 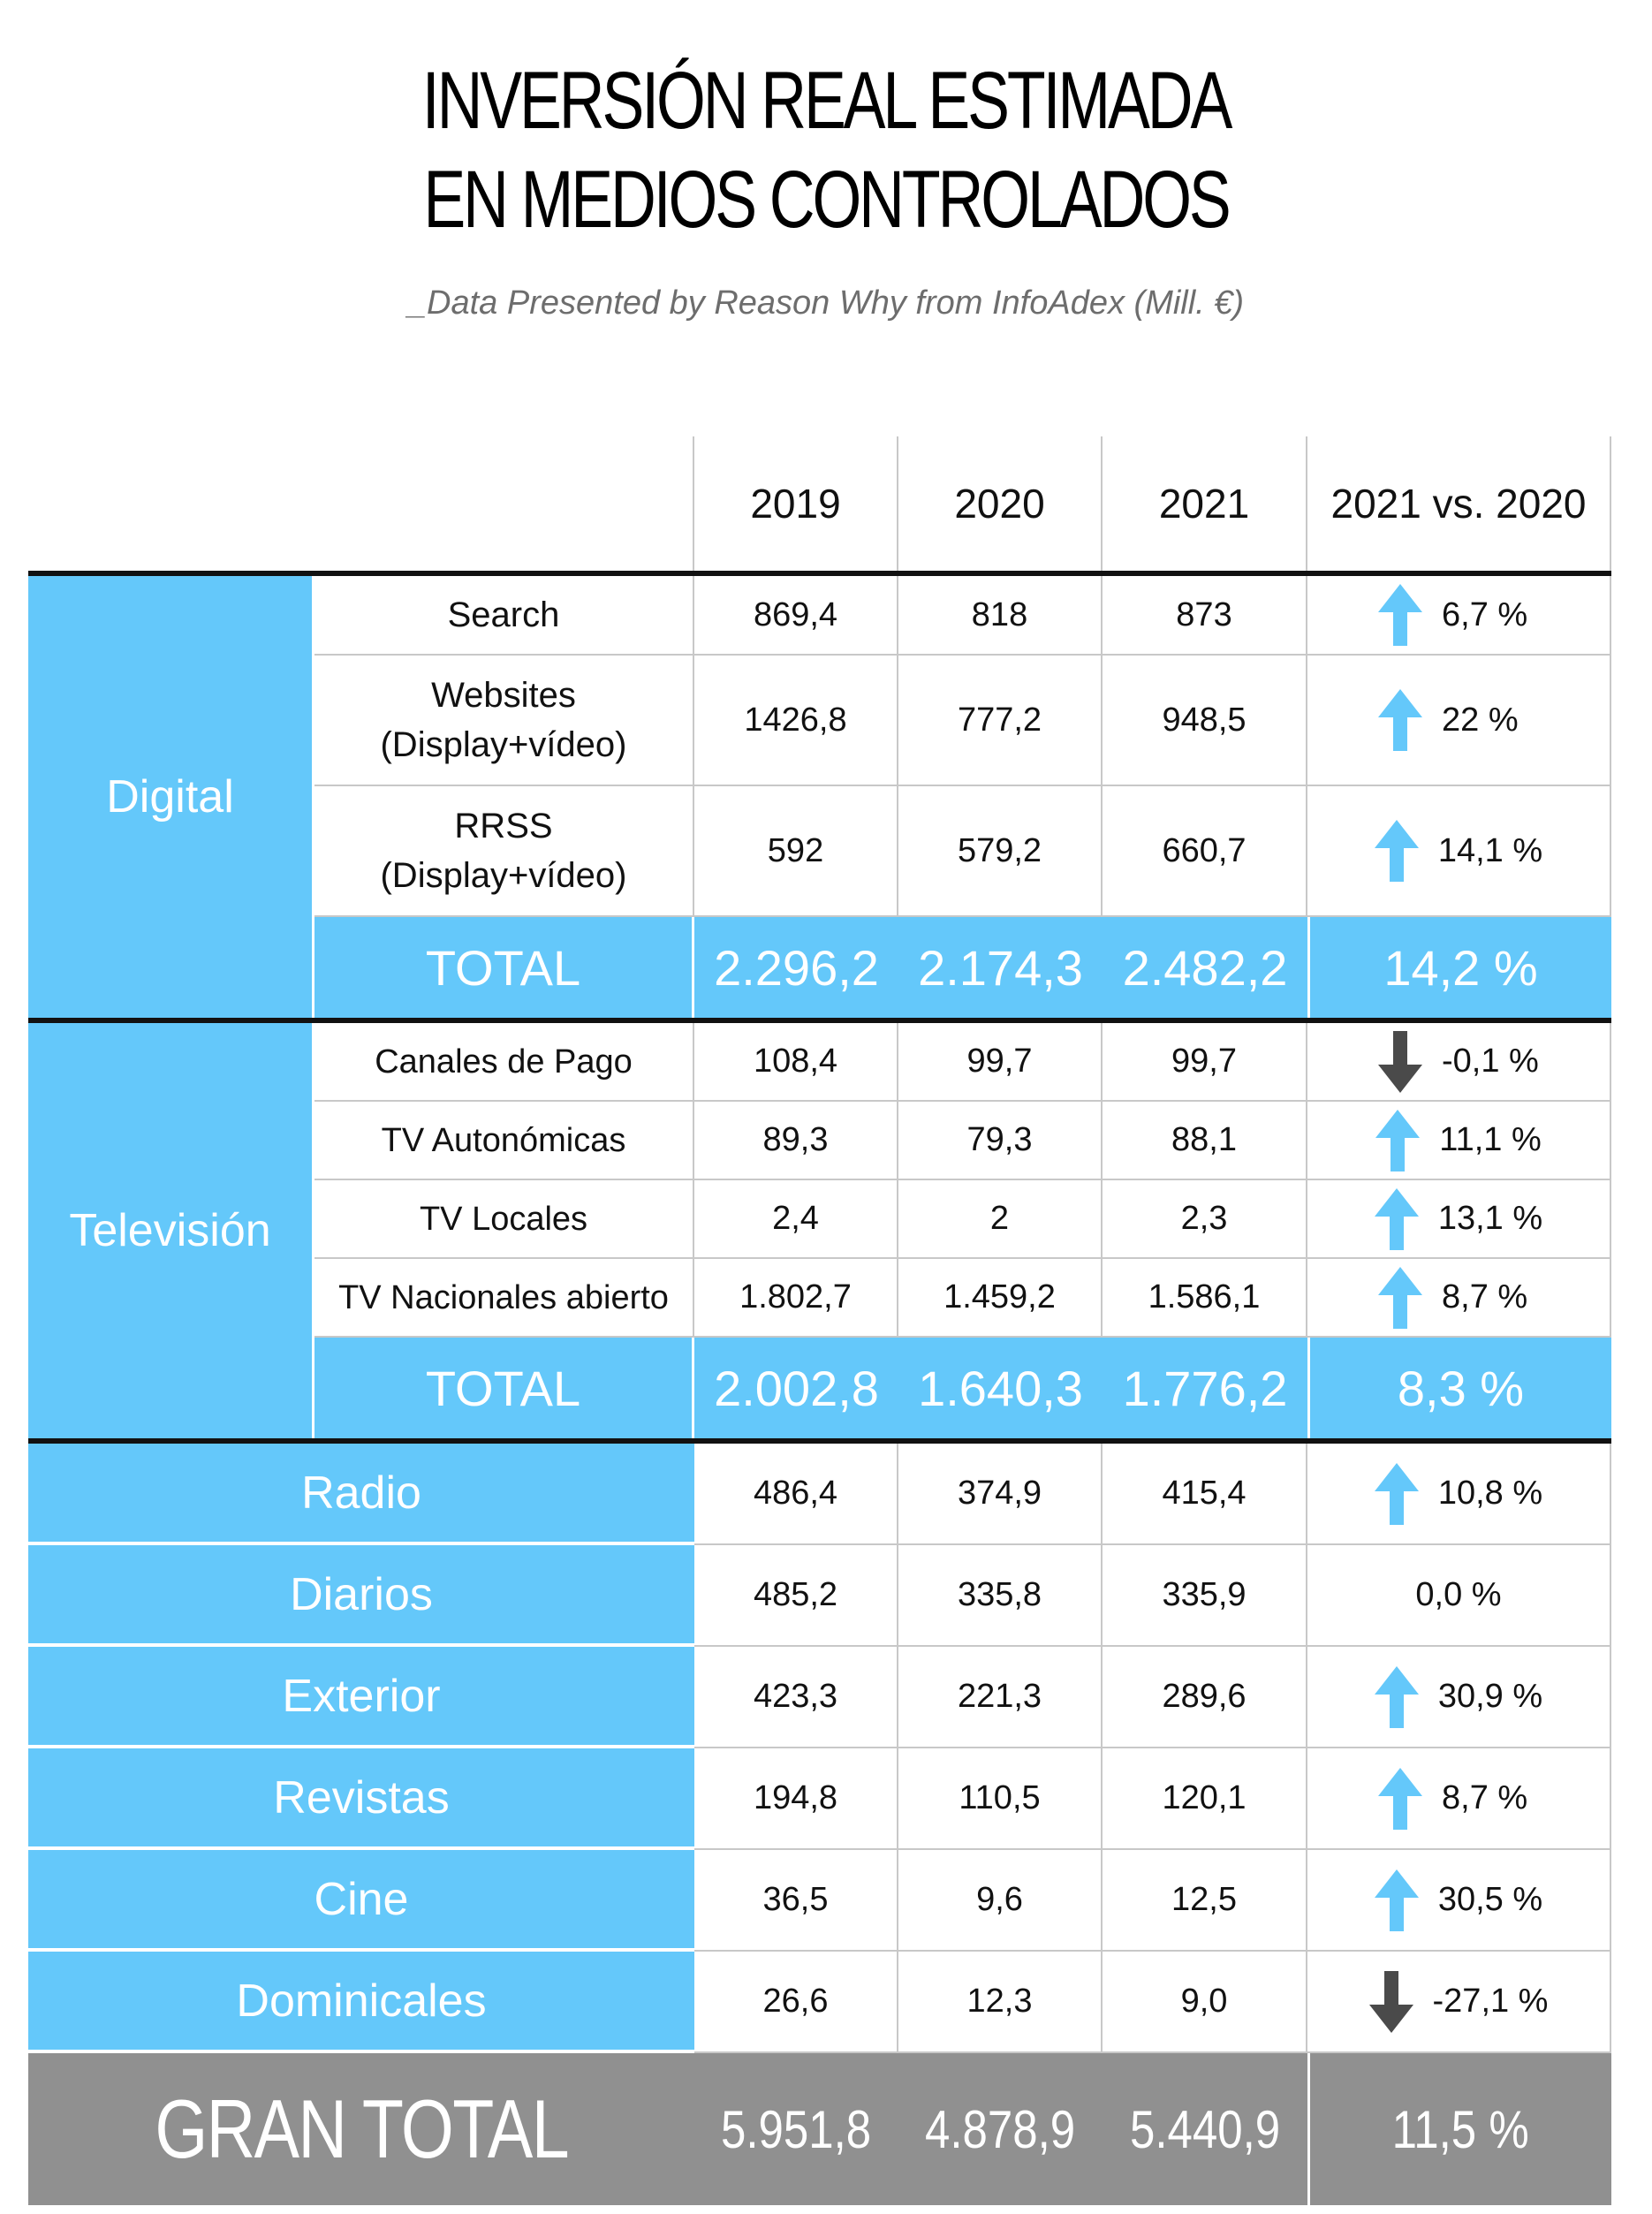 What do you see at coordinates (1205, 616) in the screenshot?
I see `value-cell: 873` at bounding box center [1205, 616].